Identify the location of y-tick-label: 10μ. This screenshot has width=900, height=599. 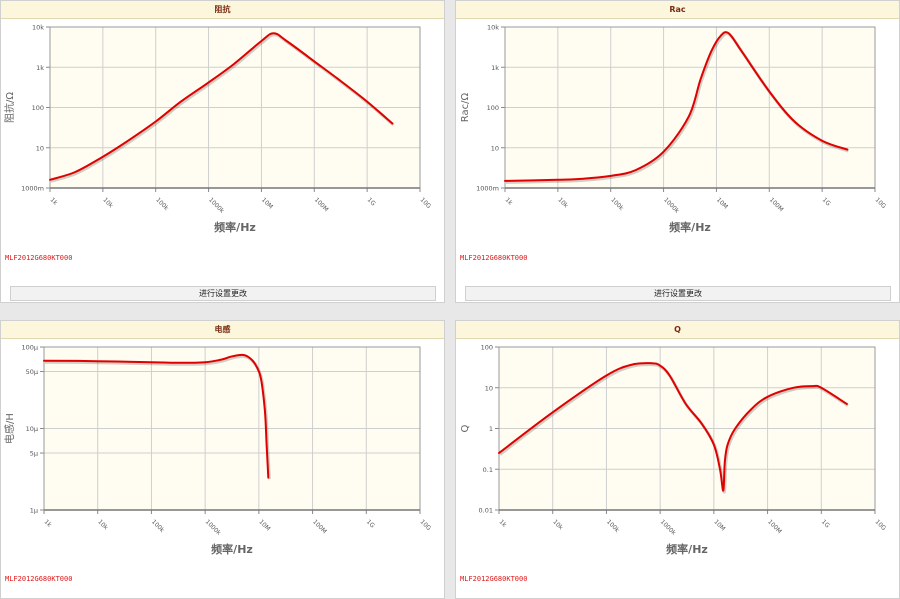
(32, 429).